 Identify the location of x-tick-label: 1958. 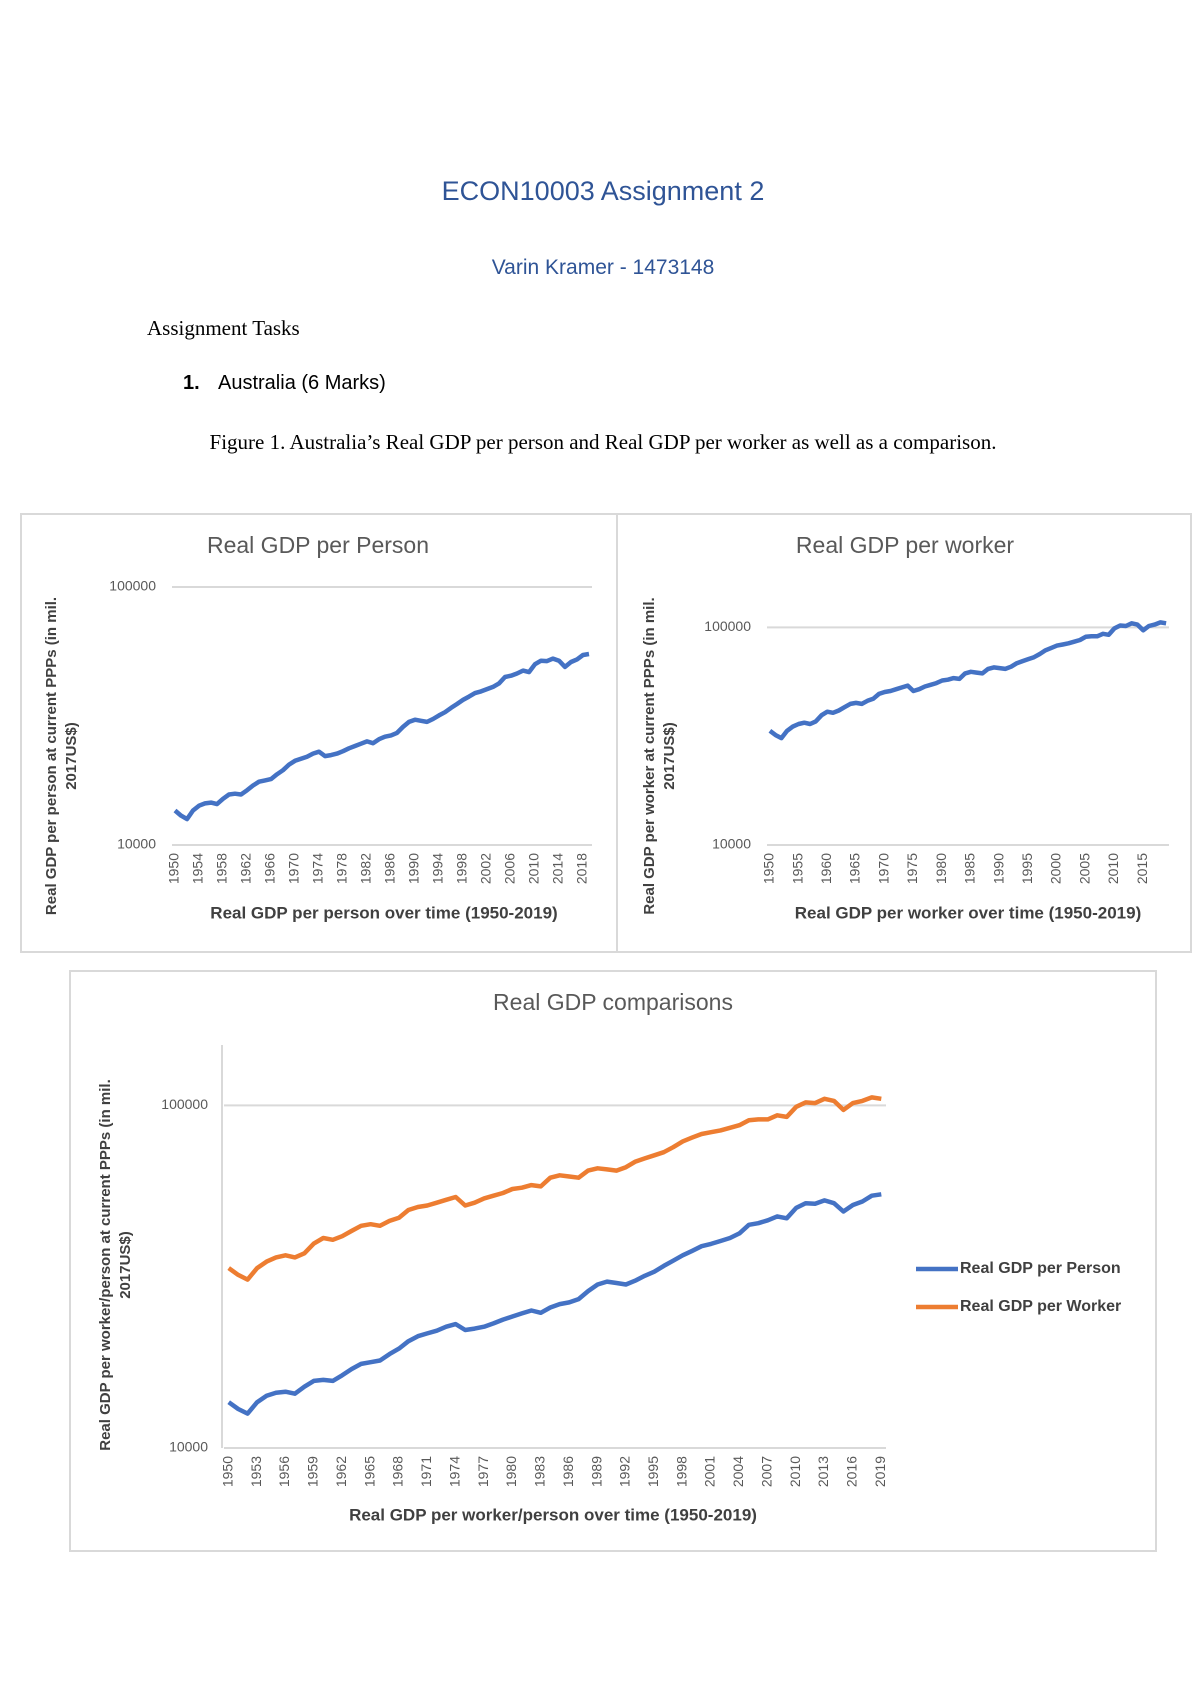
(222, 868).